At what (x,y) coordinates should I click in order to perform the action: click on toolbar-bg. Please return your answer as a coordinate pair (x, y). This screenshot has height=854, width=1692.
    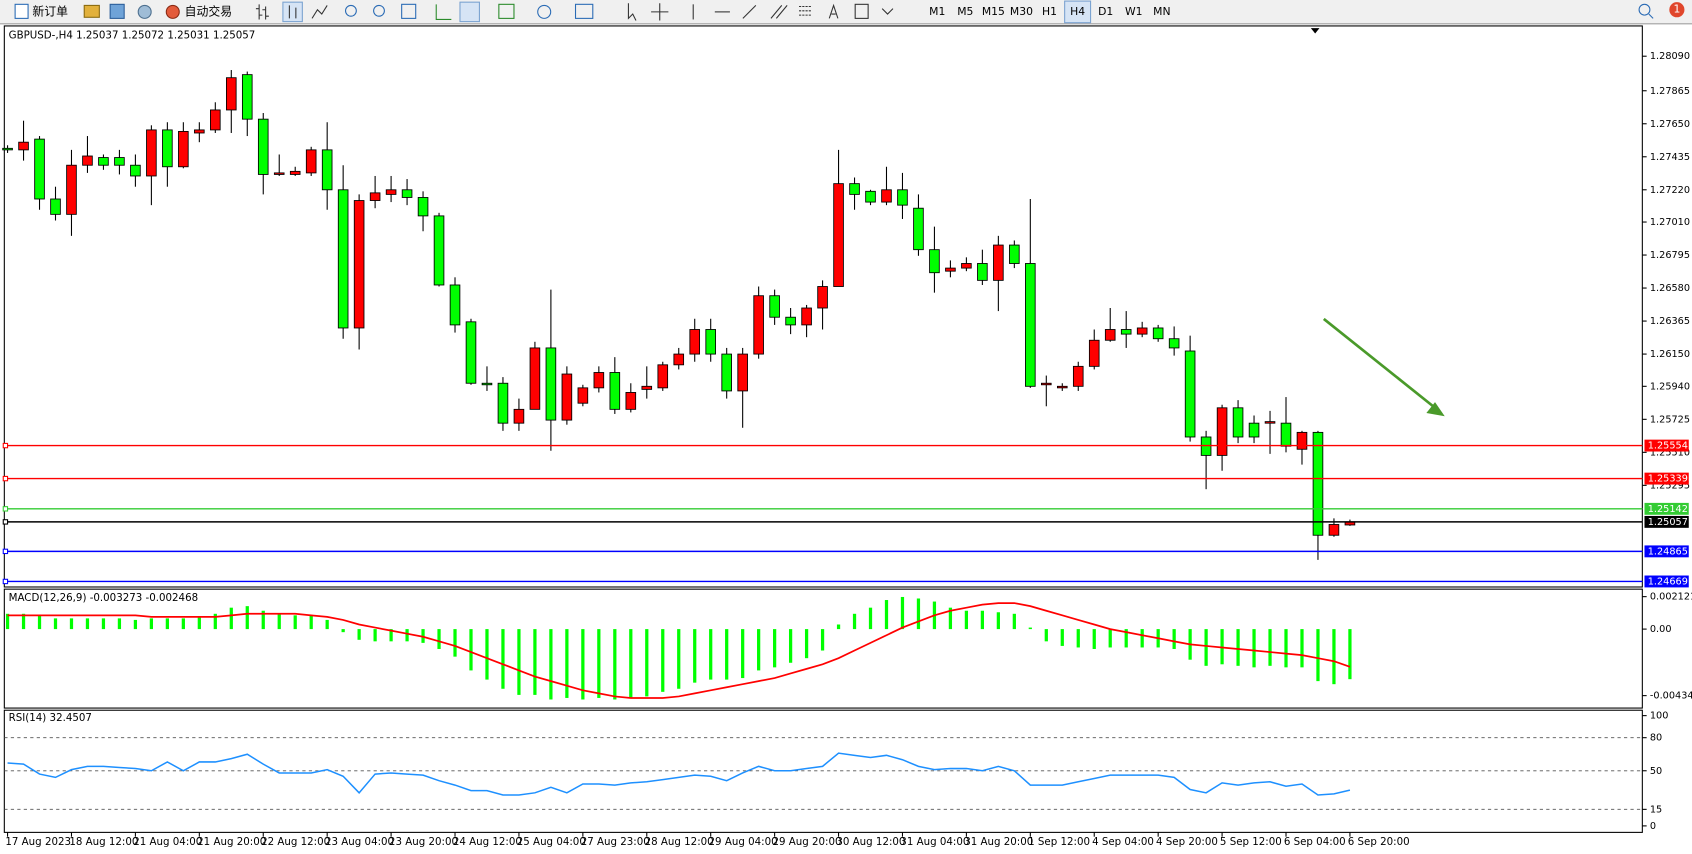
    Looking at the image, I should click on (846, 12).